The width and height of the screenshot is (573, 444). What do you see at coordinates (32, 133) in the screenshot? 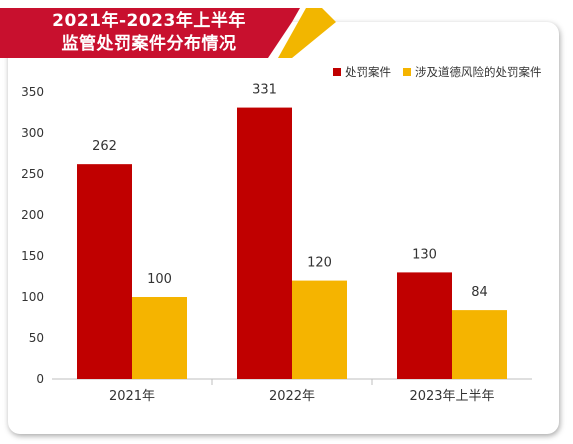
I see `y-tick-label: 300` at bounding box center [32, 133].